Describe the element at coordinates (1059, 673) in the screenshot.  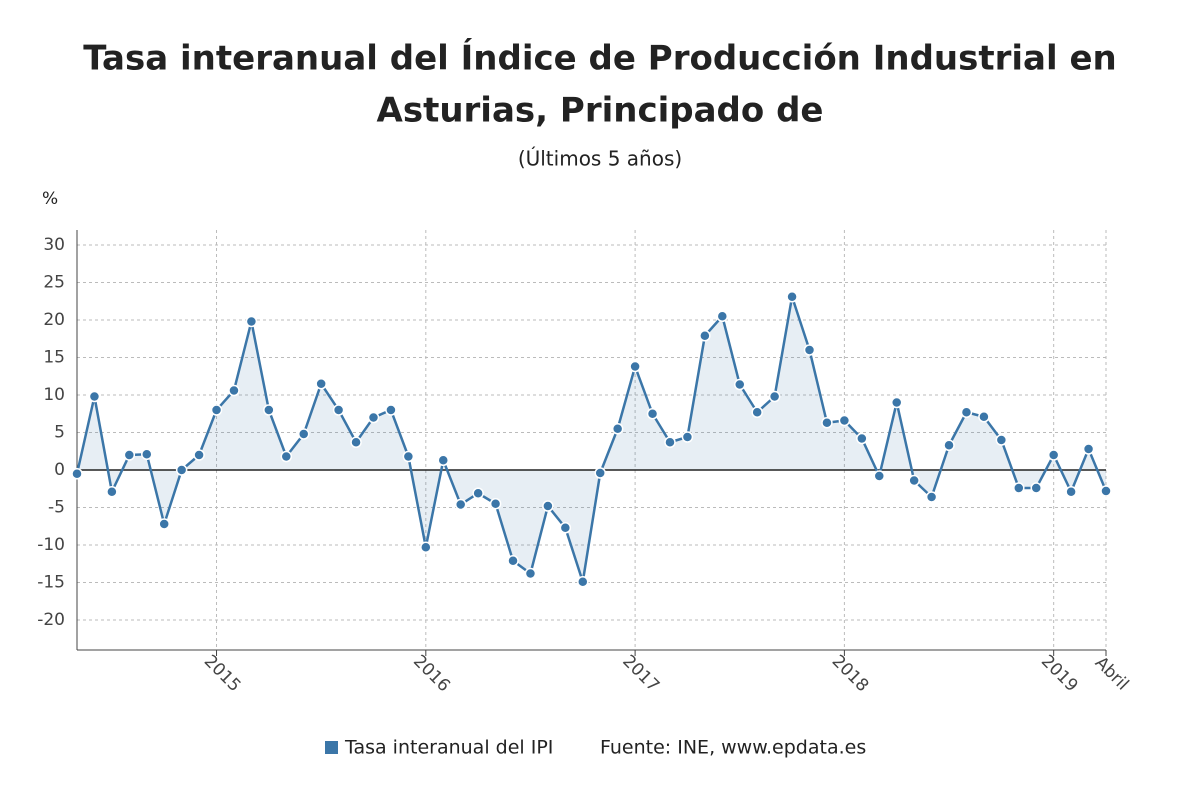
I see `x-tick-label: 2019` at that location.